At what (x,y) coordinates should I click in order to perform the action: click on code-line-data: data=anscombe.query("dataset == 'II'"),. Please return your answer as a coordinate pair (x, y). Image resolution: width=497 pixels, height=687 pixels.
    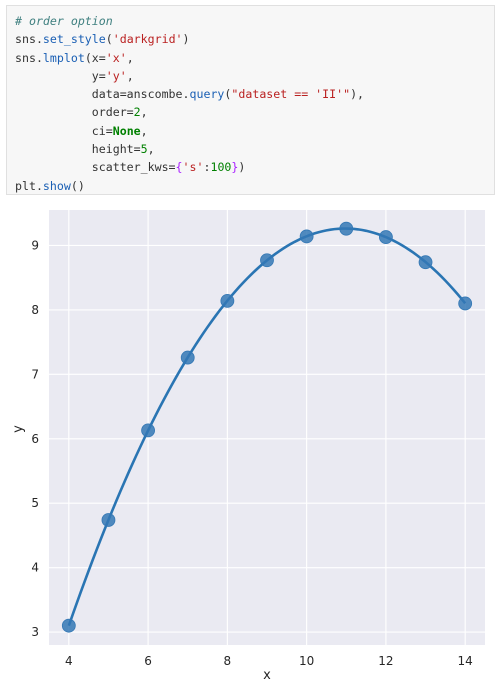
    Looking at the image, I should click on (228, 94).